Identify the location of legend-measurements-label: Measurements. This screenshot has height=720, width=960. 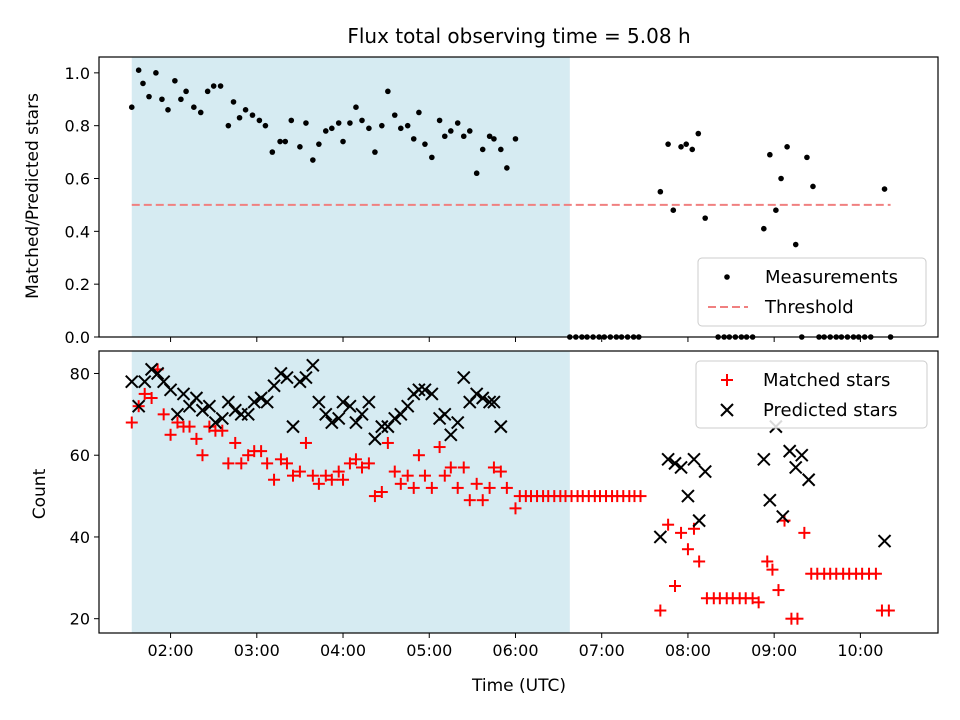
(831, 277).